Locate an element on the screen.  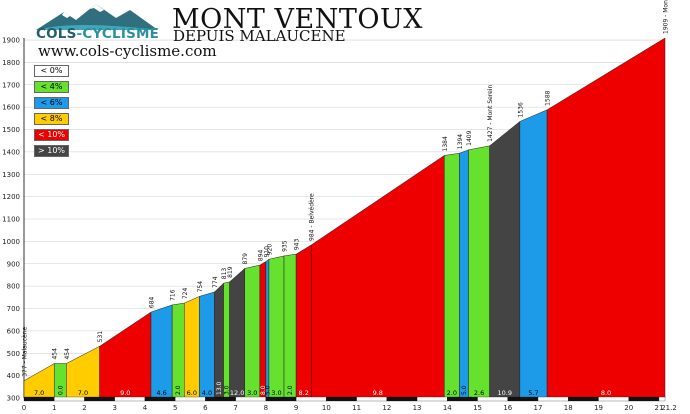
y-tick-label: 1800 is located at coordinates (11, 63).